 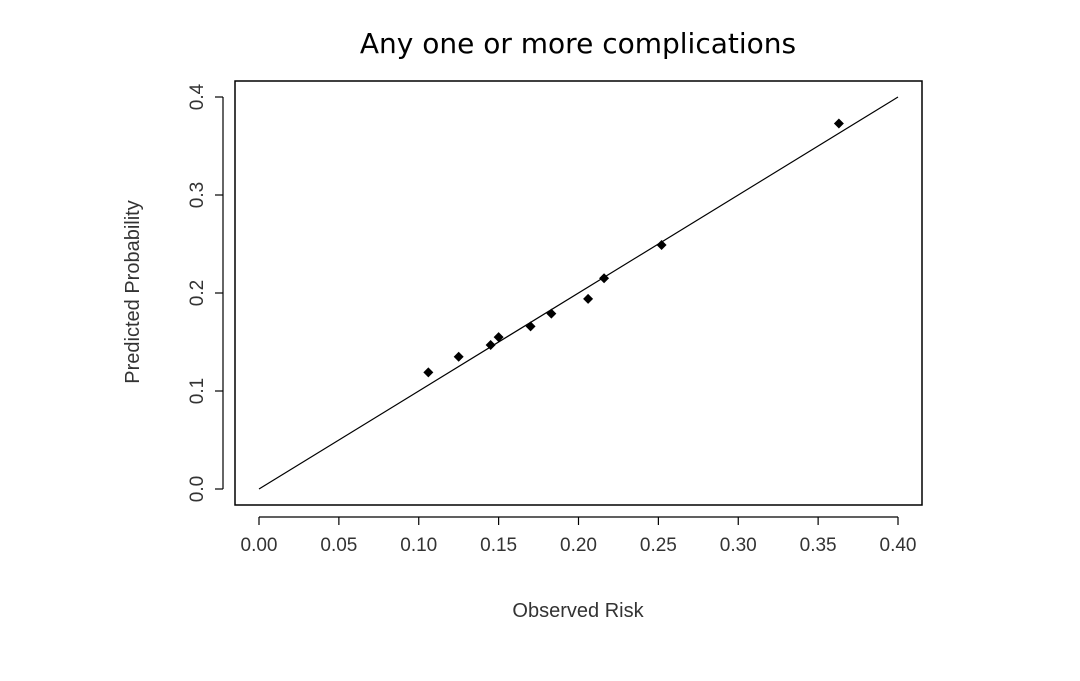 What do you see at coordinates (898, 545) in the screenshot?
I see `x-tick-label: 0.40` at bounding box center [898, 545].